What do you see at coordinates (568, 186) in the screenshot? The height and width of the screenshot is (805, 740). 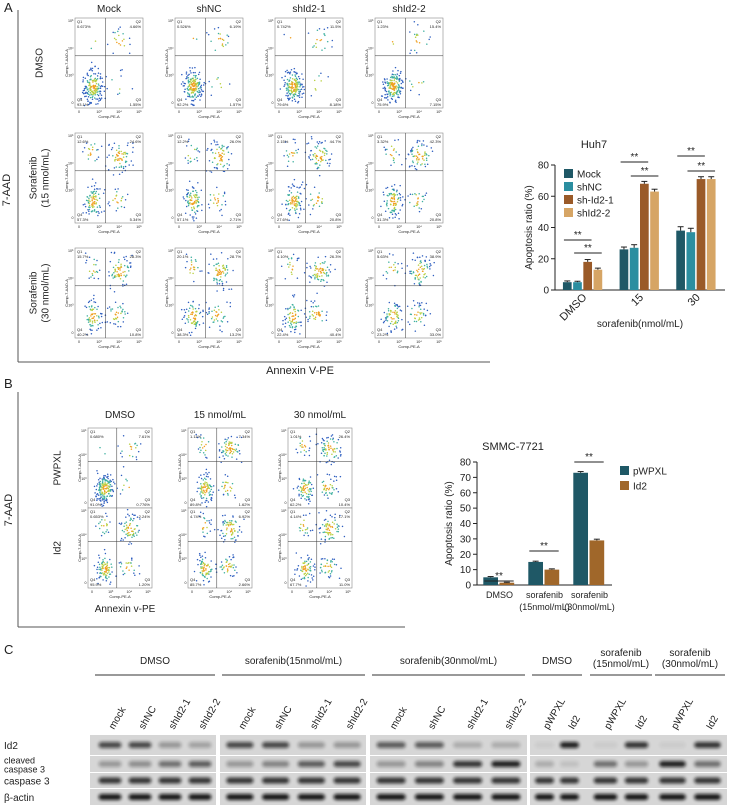 I see `legend-swatch` at bounding box center [568, 186].